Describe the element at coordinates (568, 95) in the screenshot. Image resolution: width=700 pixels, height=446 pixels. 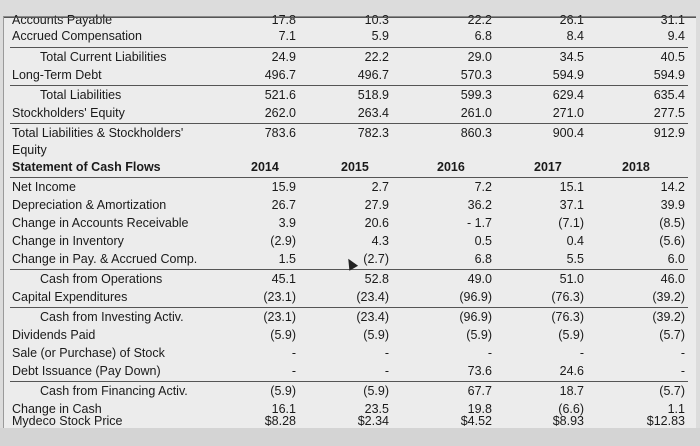
I see `cell-2017: 629.4` at that location.